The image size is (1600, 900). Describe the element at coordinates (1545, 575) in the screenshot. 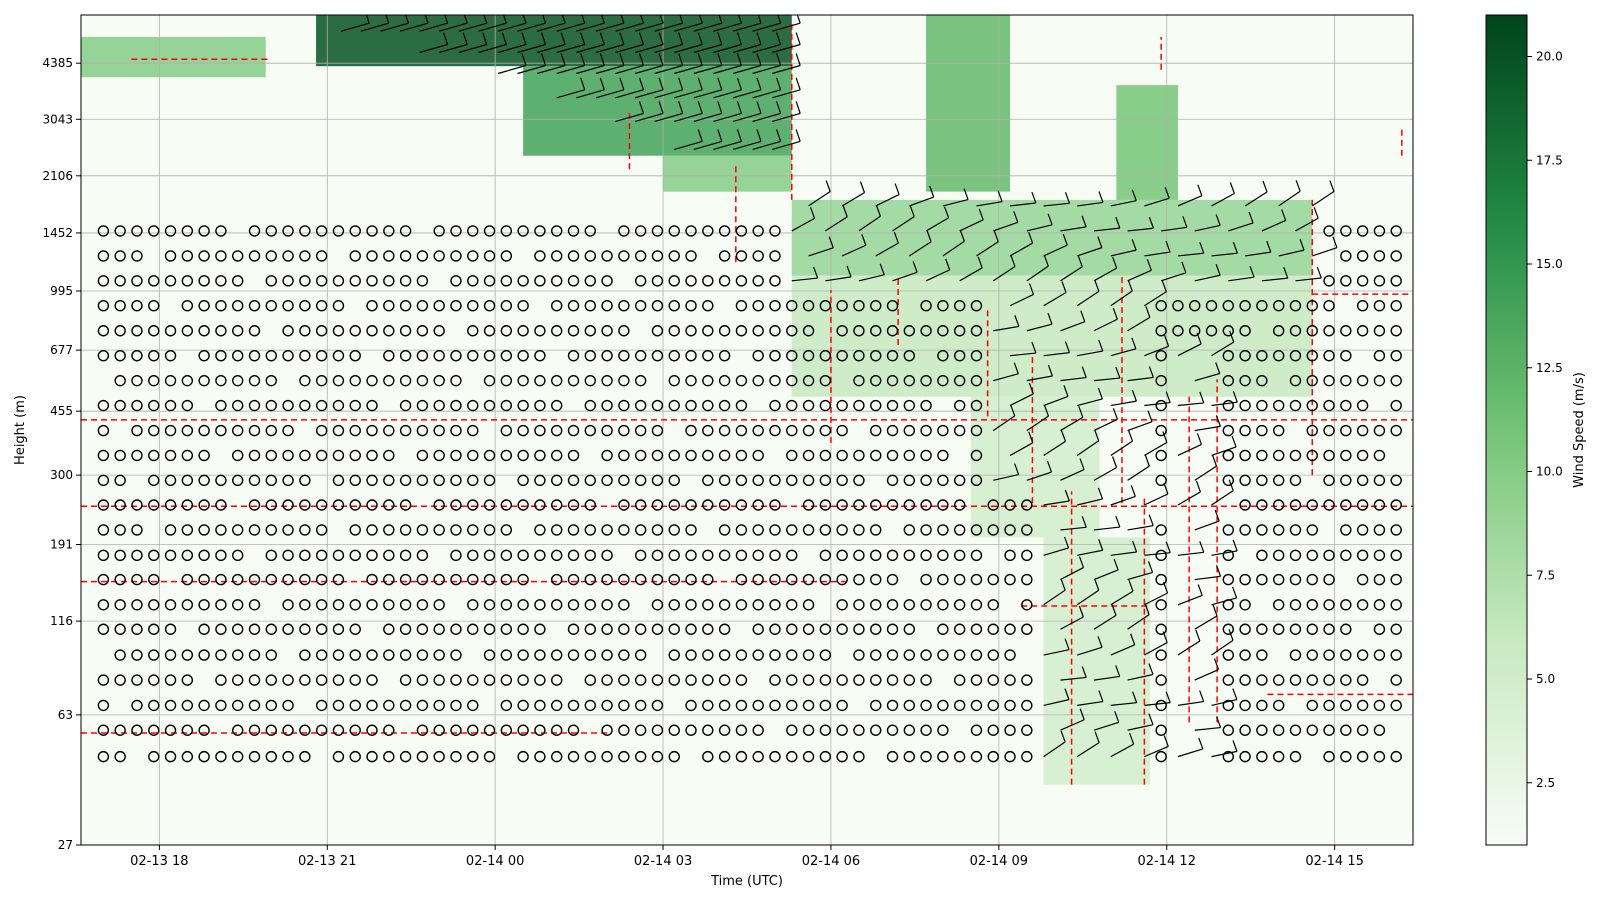

I see `colorbar-tick-label: 7.5` at that location.